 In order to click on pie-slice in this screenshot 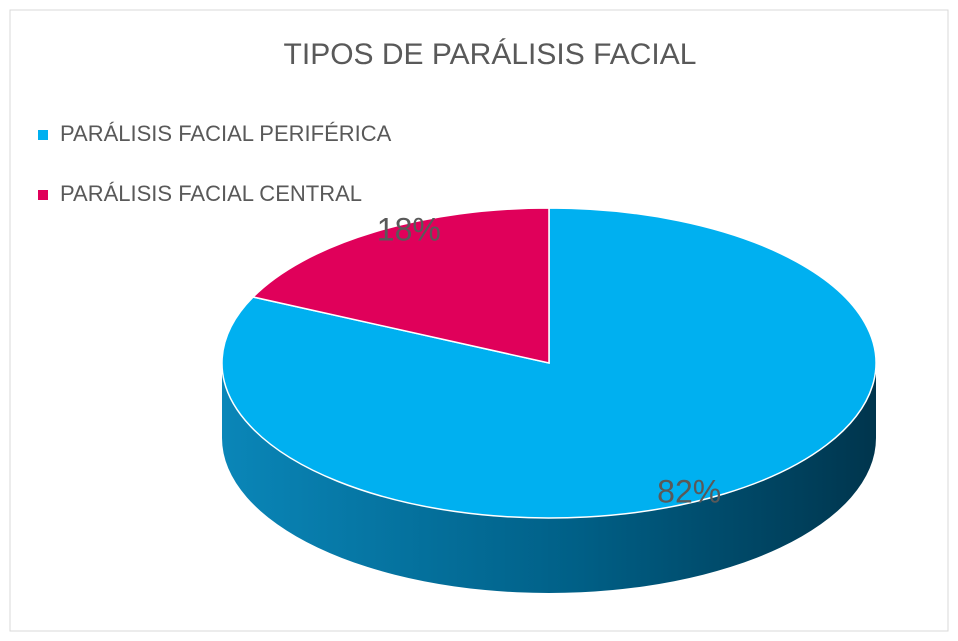, I will do `click(400, 285)`.